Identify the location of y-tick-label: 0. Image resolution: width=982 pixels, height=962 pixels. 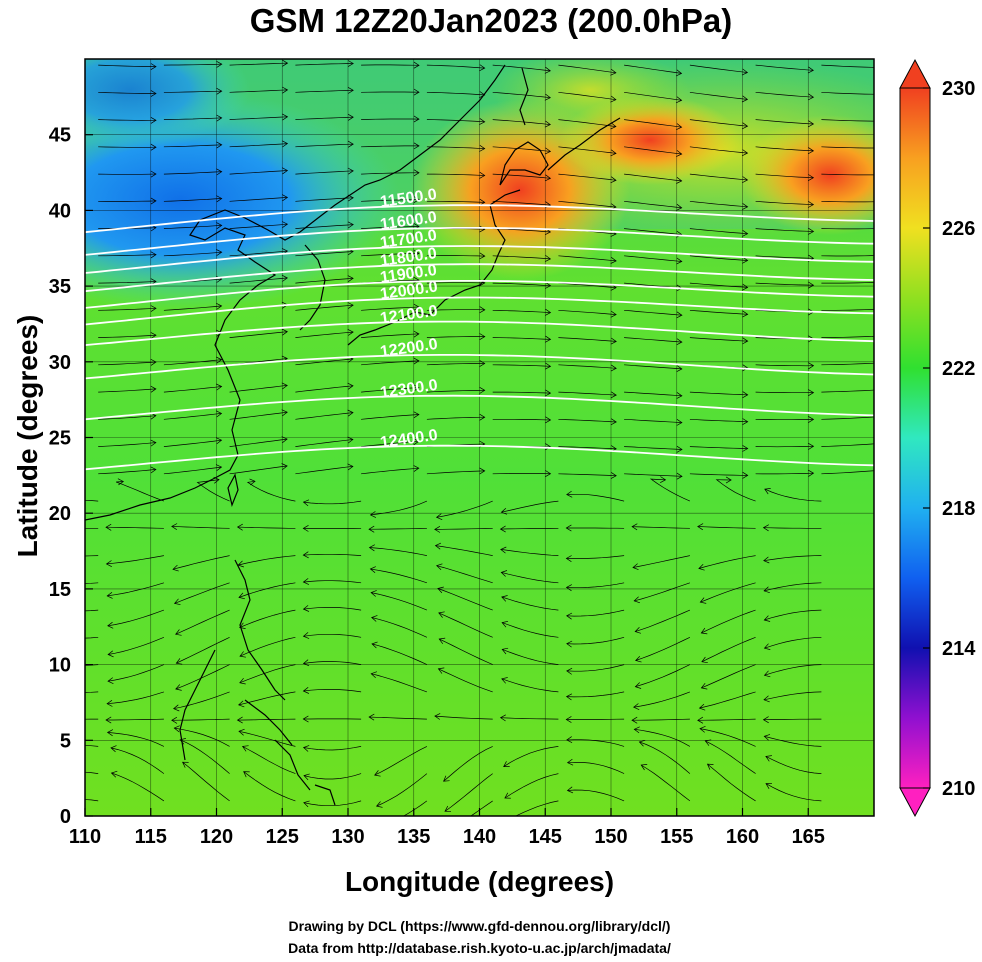
(65, 817).